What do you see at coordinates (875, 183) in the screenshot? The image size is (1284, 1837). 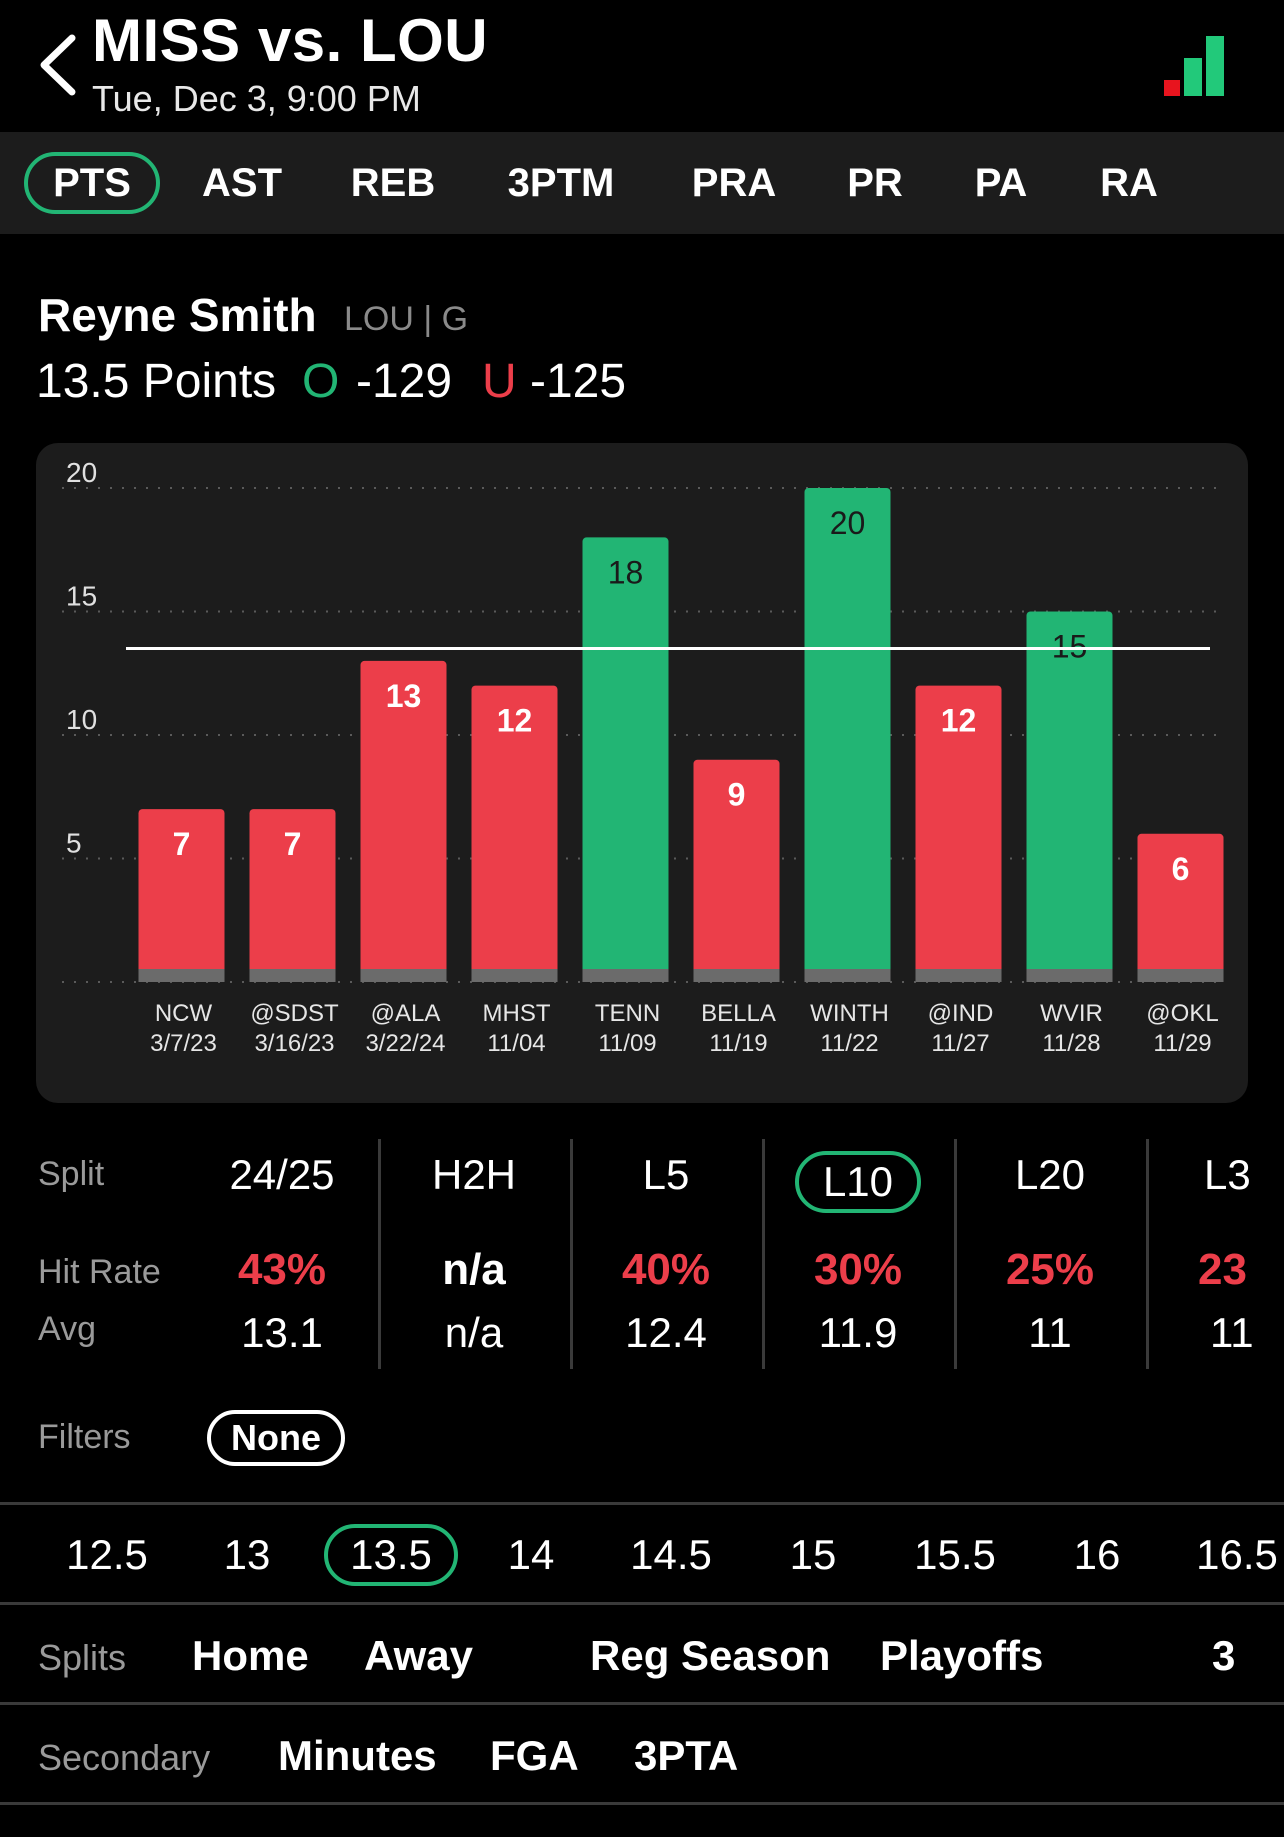 I see `tab-pr: PR` at bounding box center [875, 183].